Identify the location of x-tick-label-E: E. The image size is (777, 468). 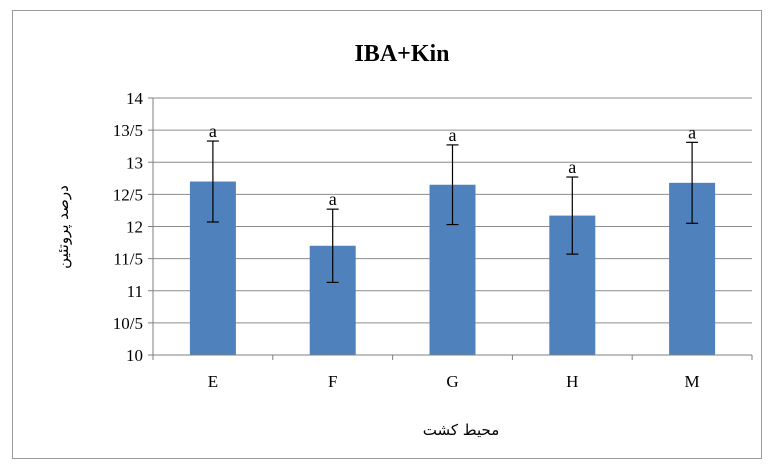
(213, 381).